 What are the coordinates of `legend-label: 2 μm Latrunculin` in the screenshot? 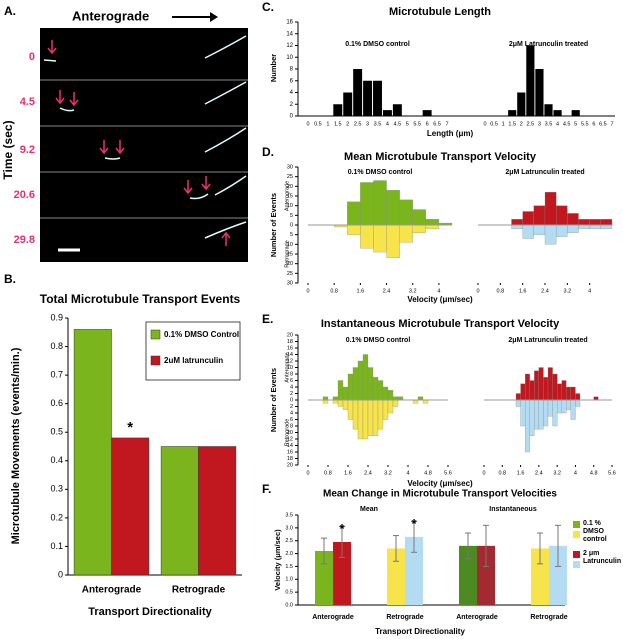 It's located at (602, 557).